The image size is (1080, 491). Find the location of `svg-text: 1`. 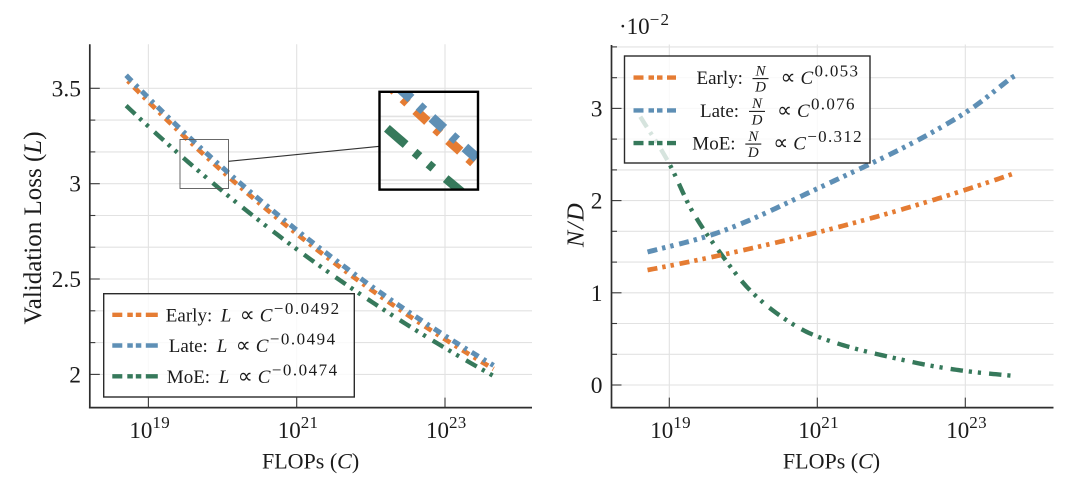

svg-text: 1 is located at coordinates (597, 294).